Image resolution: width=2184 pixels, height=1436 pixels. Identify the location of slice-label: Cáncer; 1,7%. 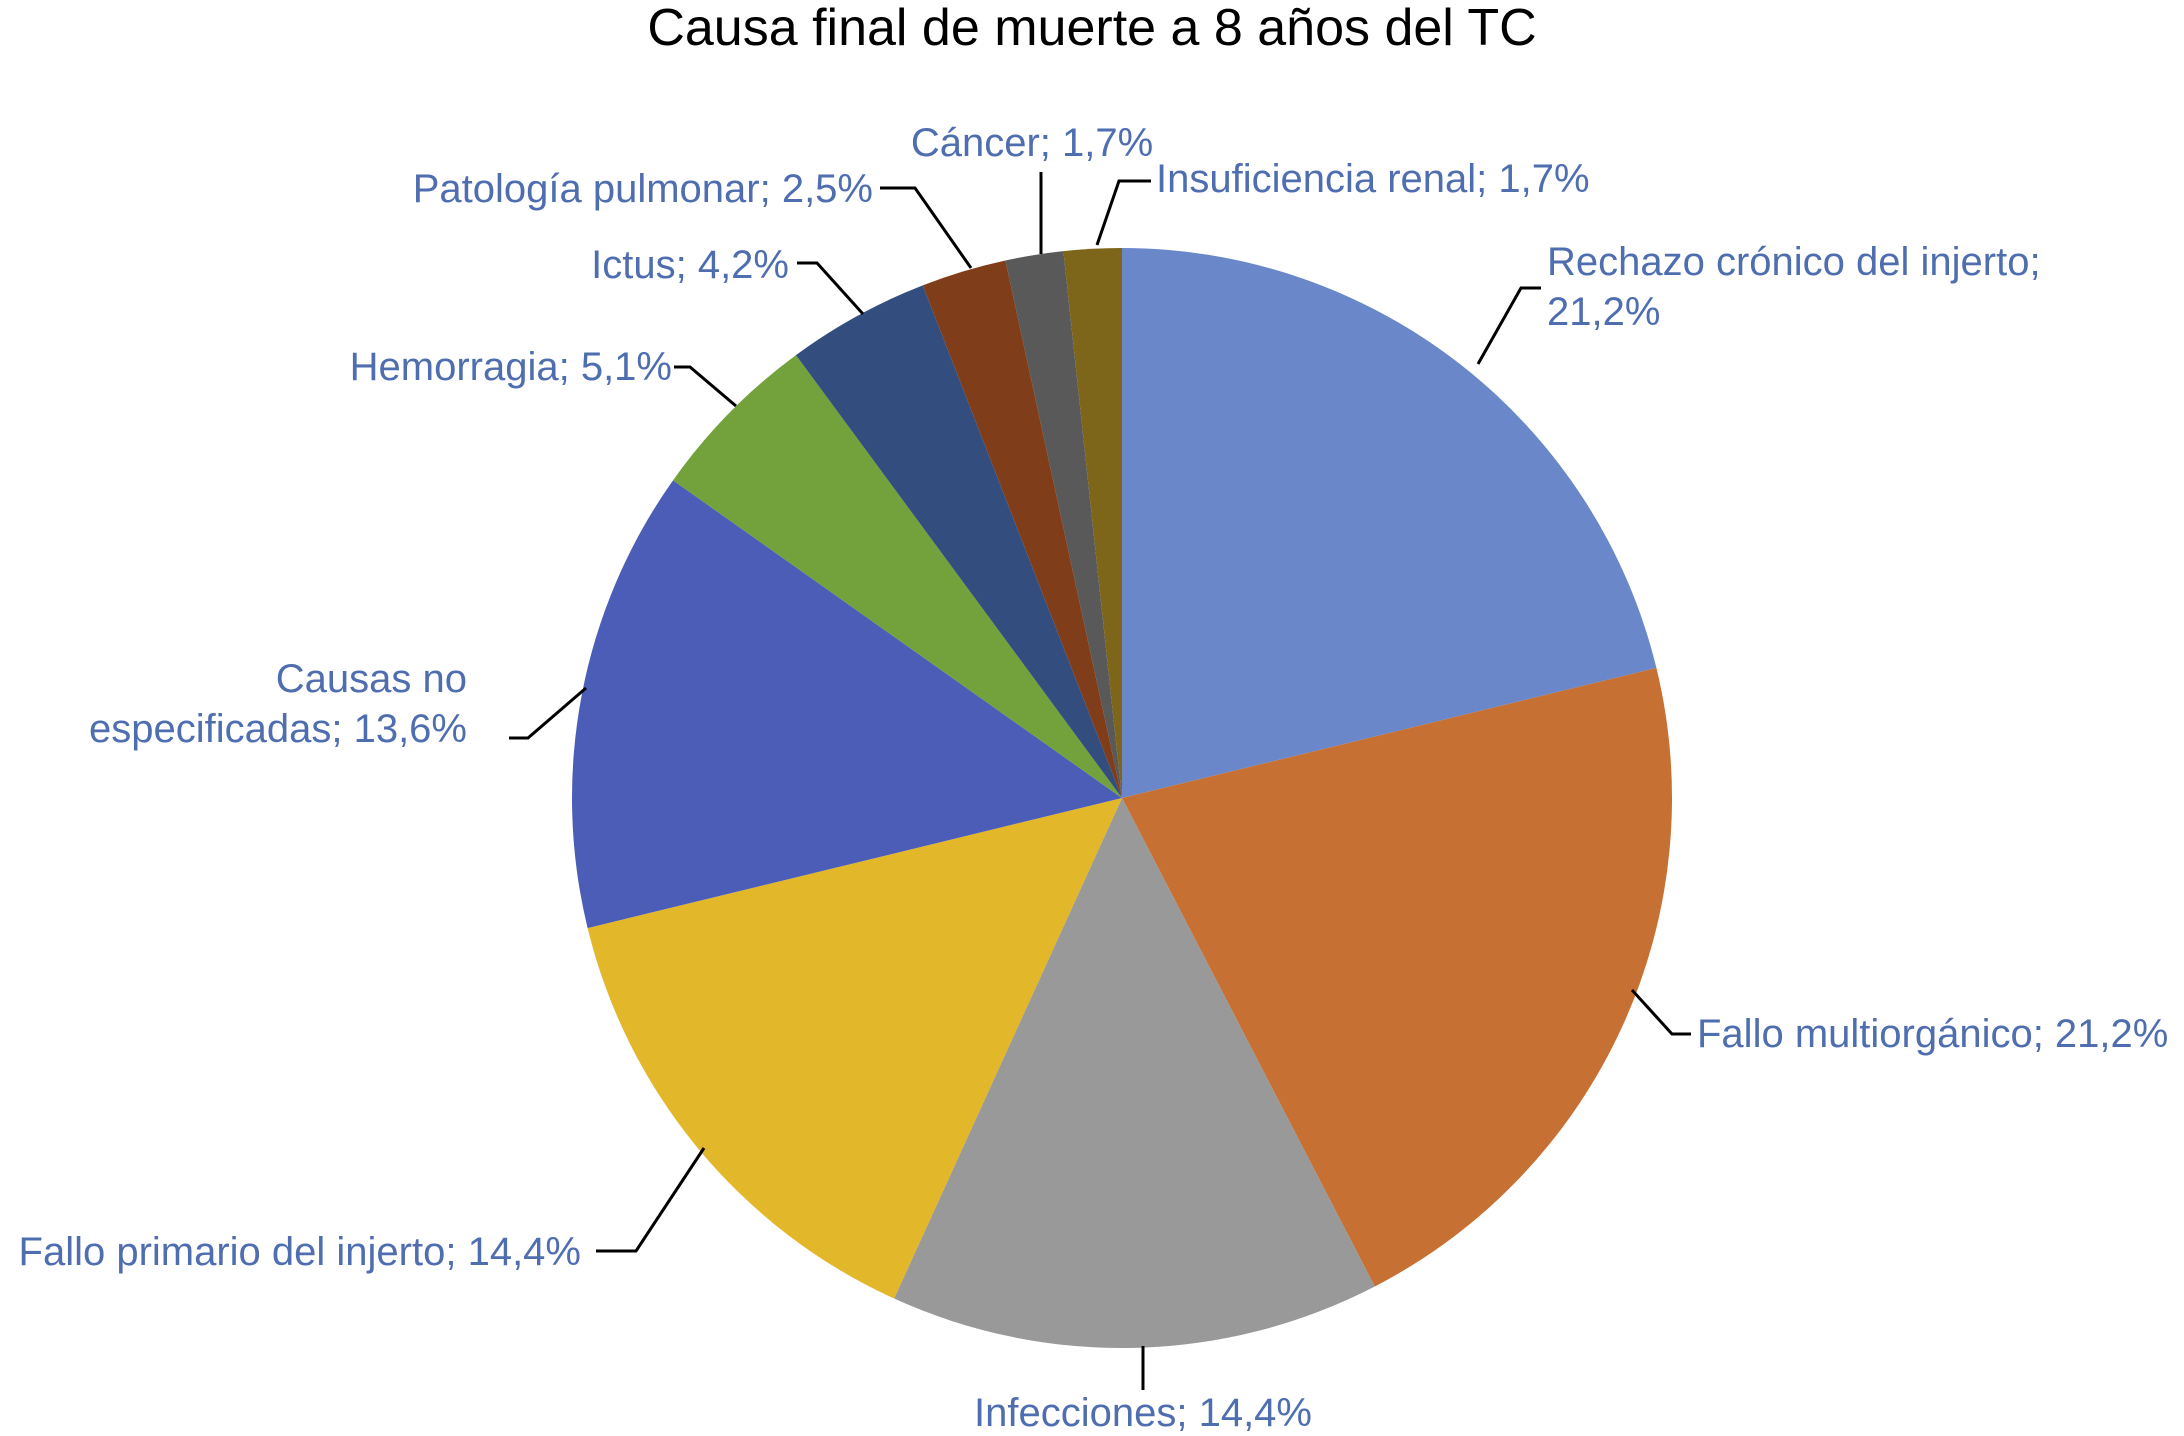
(1032, 143).